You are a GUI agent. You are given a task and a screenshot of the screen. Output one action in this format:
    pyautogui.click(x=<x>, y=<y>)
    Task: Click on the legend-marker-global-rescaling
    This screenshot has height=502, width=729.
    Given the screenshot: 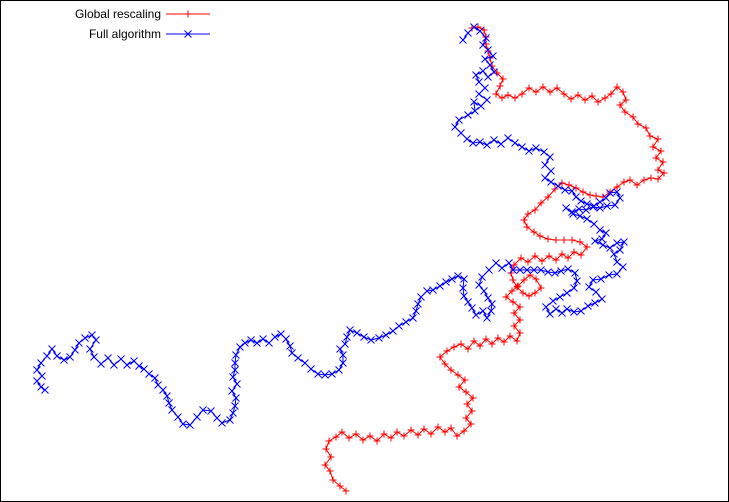 What is the action you would take?
    pyautogui.click(x=188, y=14)
    